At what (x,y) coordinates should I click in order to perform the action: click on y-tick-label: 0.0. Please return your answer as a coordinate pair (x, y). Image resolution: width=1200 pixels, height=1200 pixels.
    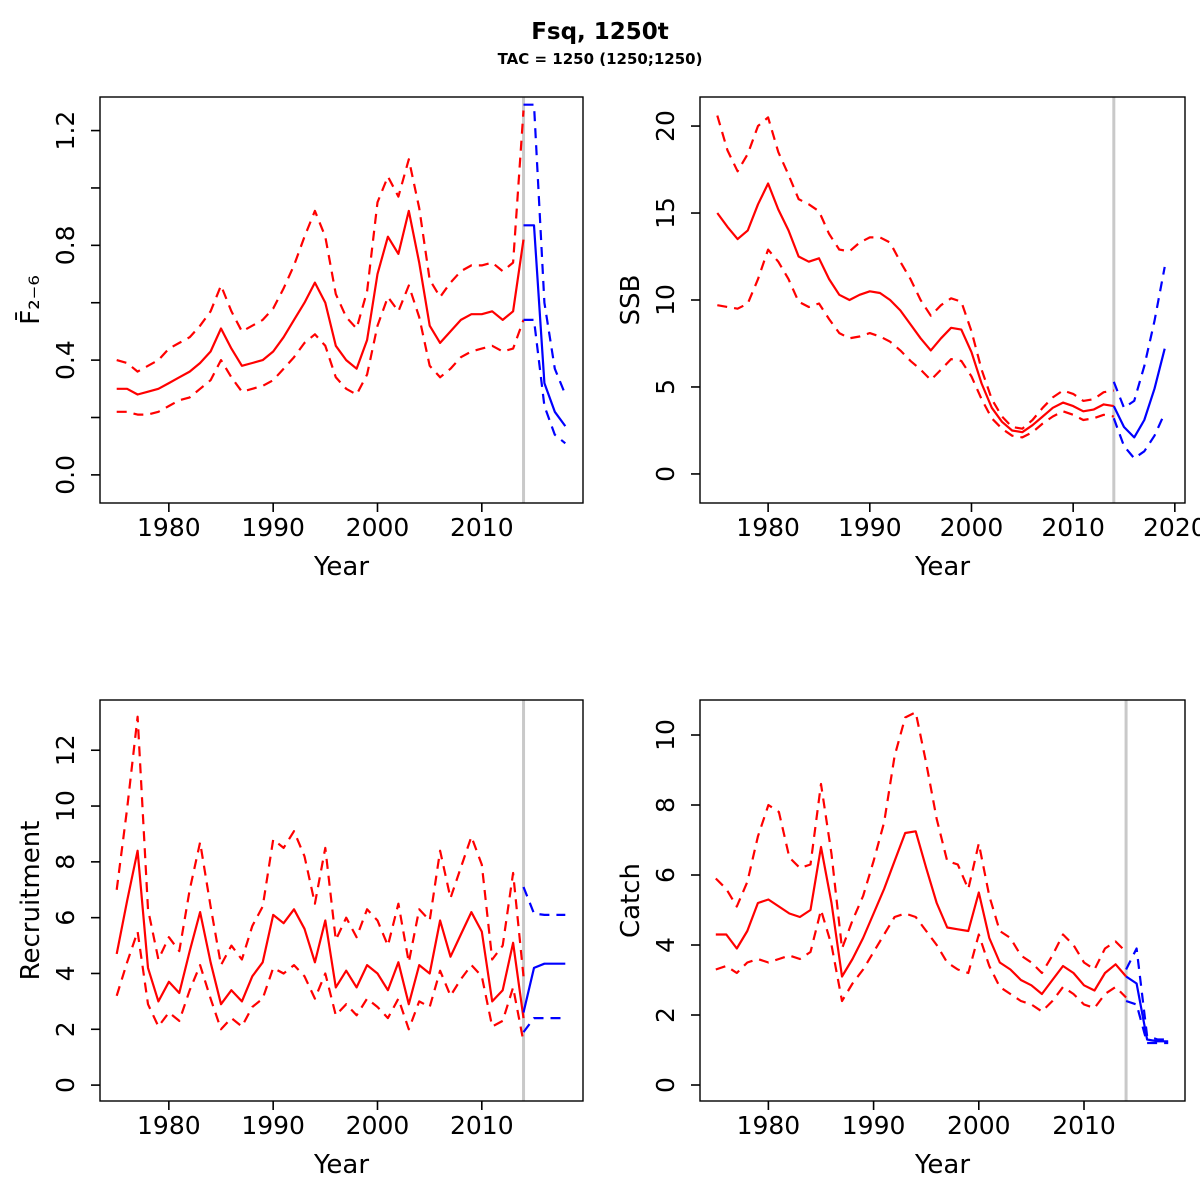
    Looking at the image, I should click on (65, 475).